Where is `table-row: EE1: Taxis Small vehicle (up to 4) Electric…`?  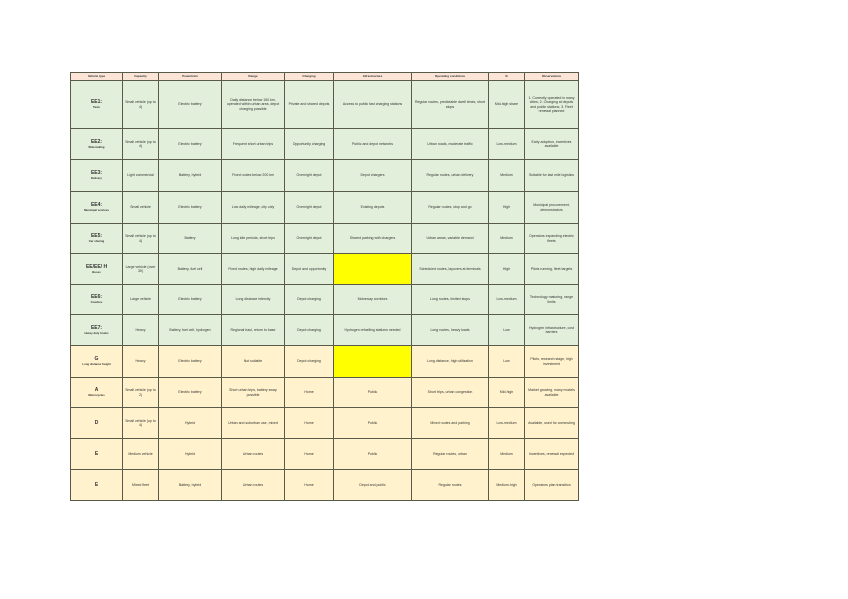
table-row: EE1: Taxis Small vehicle (up to 4) Electric… is located at coordinates (324, 104).